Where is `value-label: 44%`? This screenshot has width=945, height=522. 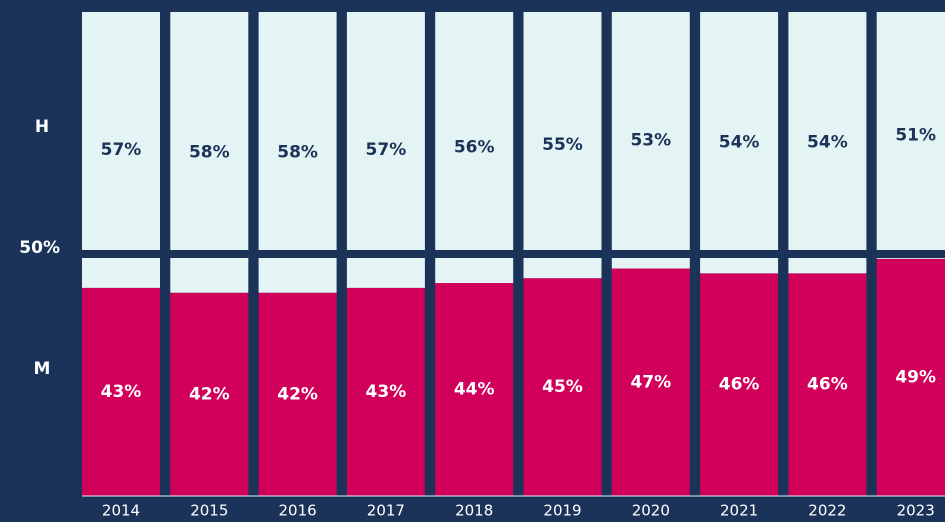
value-label: 44% is located at coordinates (474, 390).